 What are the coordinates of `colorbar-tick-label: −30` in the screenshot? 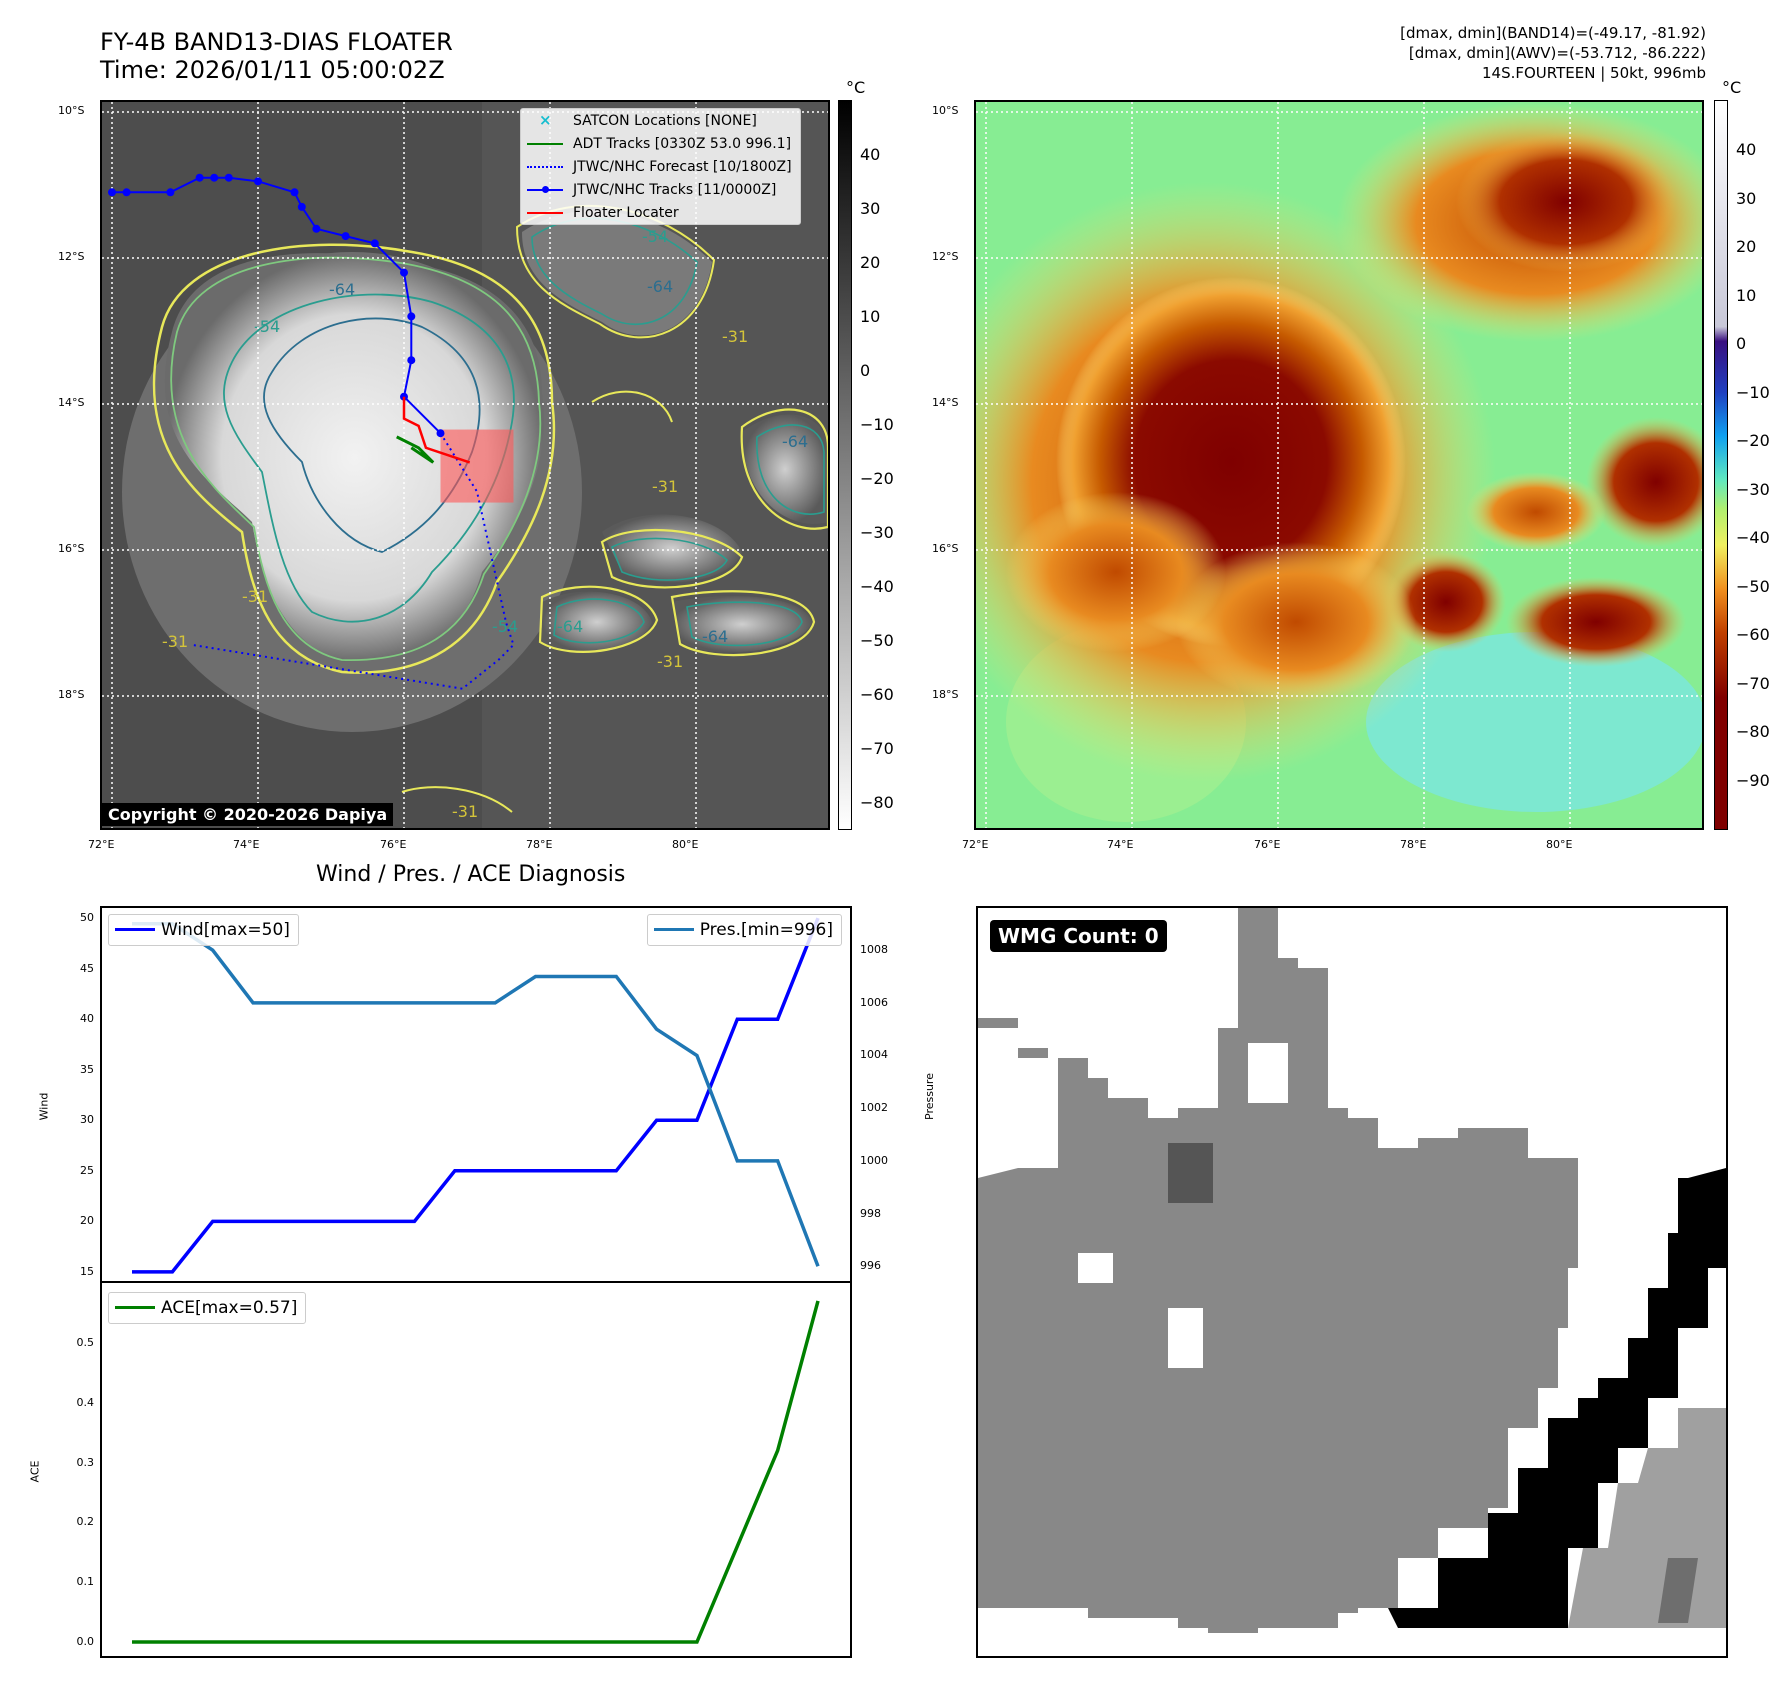 It's located at (877, 532).